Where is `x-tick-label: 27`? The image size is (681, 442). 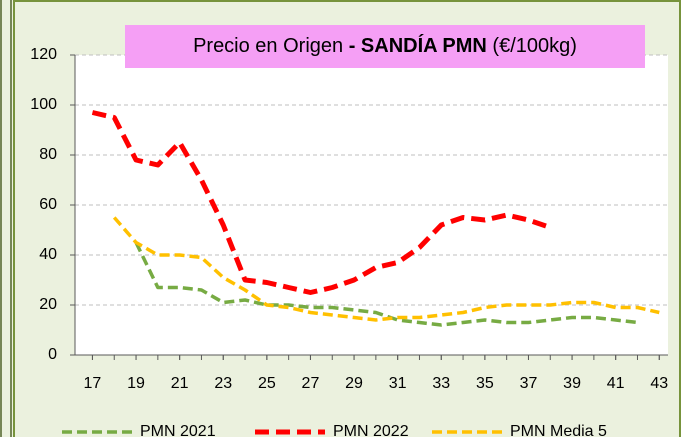
x-tick-label: 27 is located at coordinates (311, 383).